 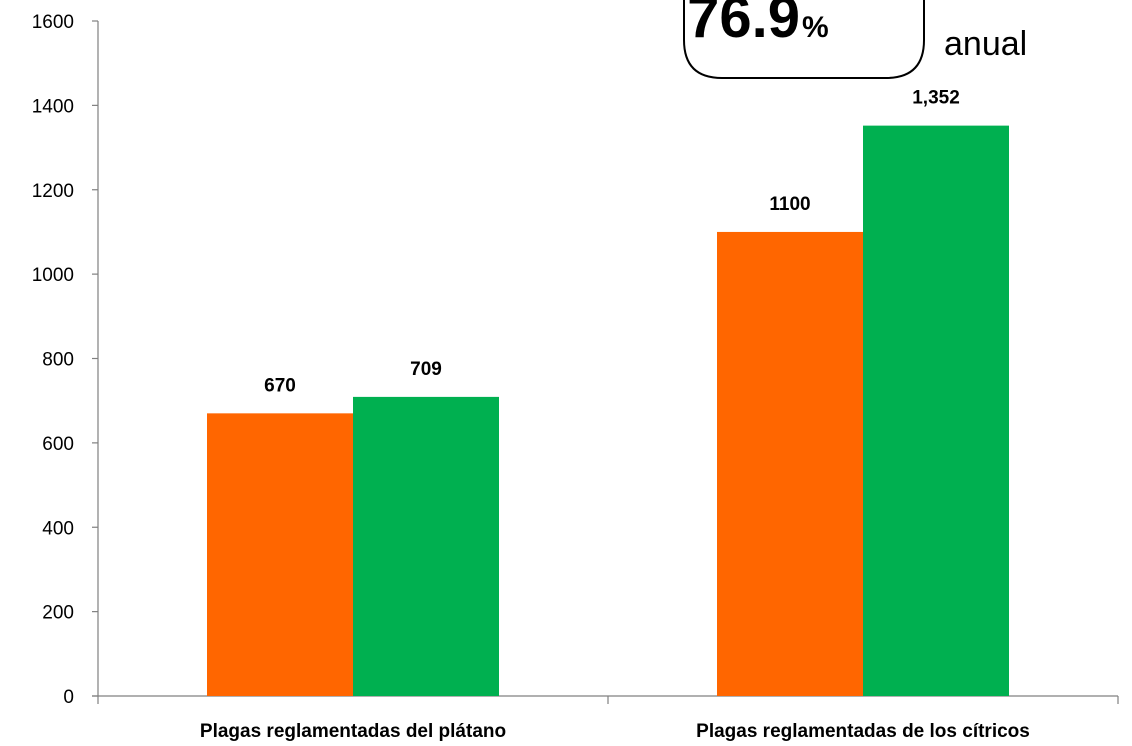 I want to click on callout-box, so click(x=804, y=39).